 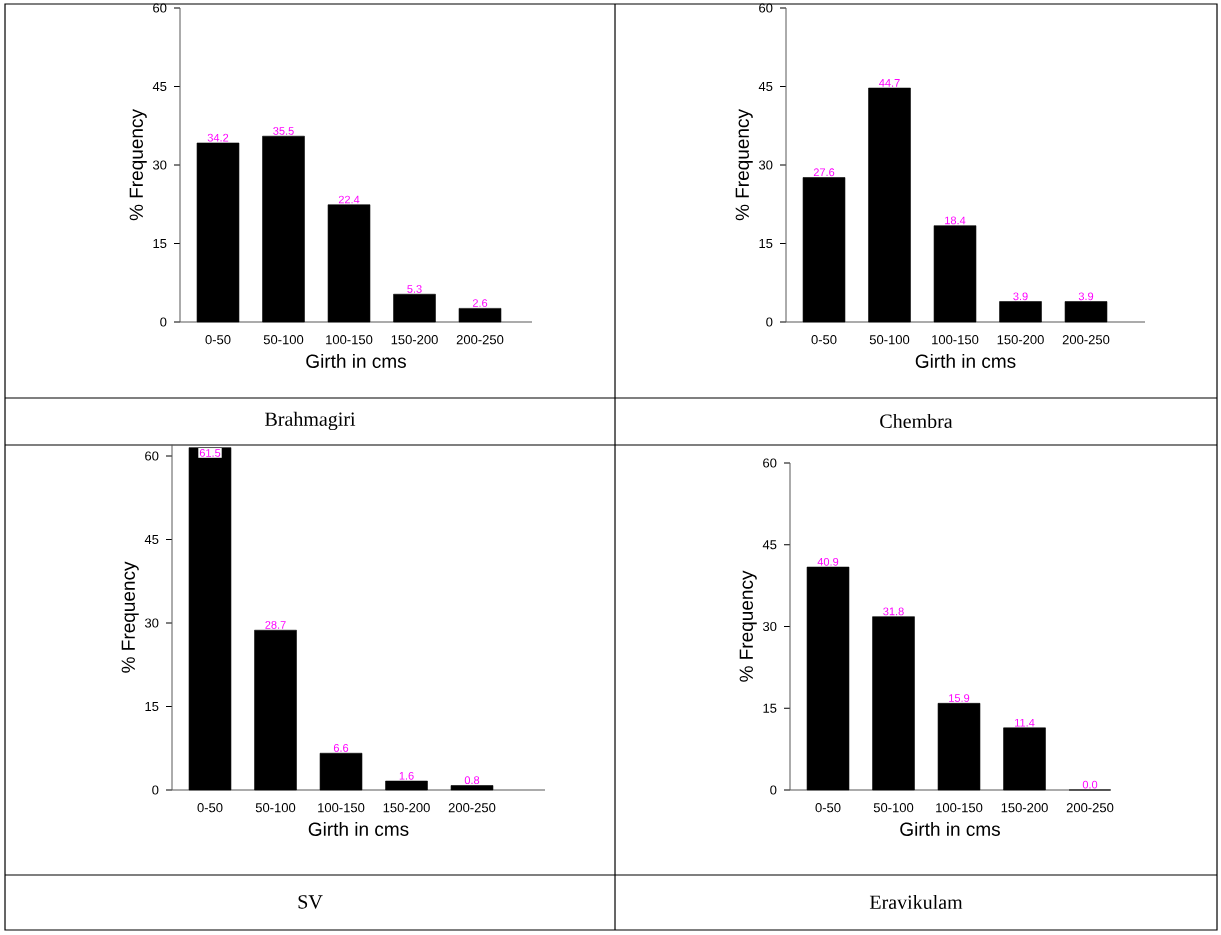 What do you see at coordinates (828, 561) in the screenshot?
I see `data-label: 40.9` at bounding box center [828, 561].